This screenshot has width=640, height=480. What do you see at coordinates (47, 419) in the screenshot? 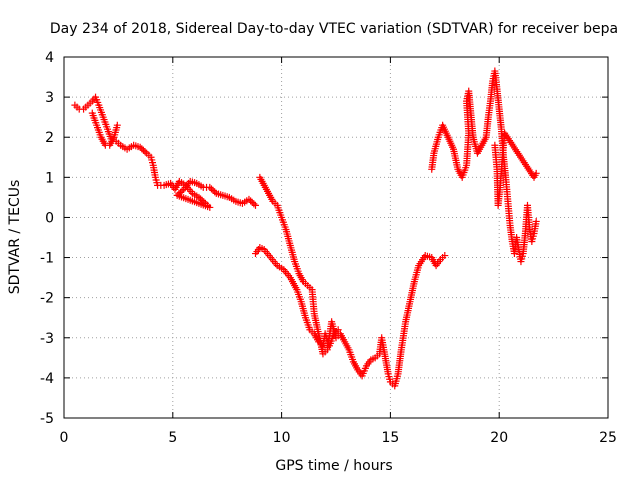
I see `y-tick-label: -5` at bounding box center [47, 419].